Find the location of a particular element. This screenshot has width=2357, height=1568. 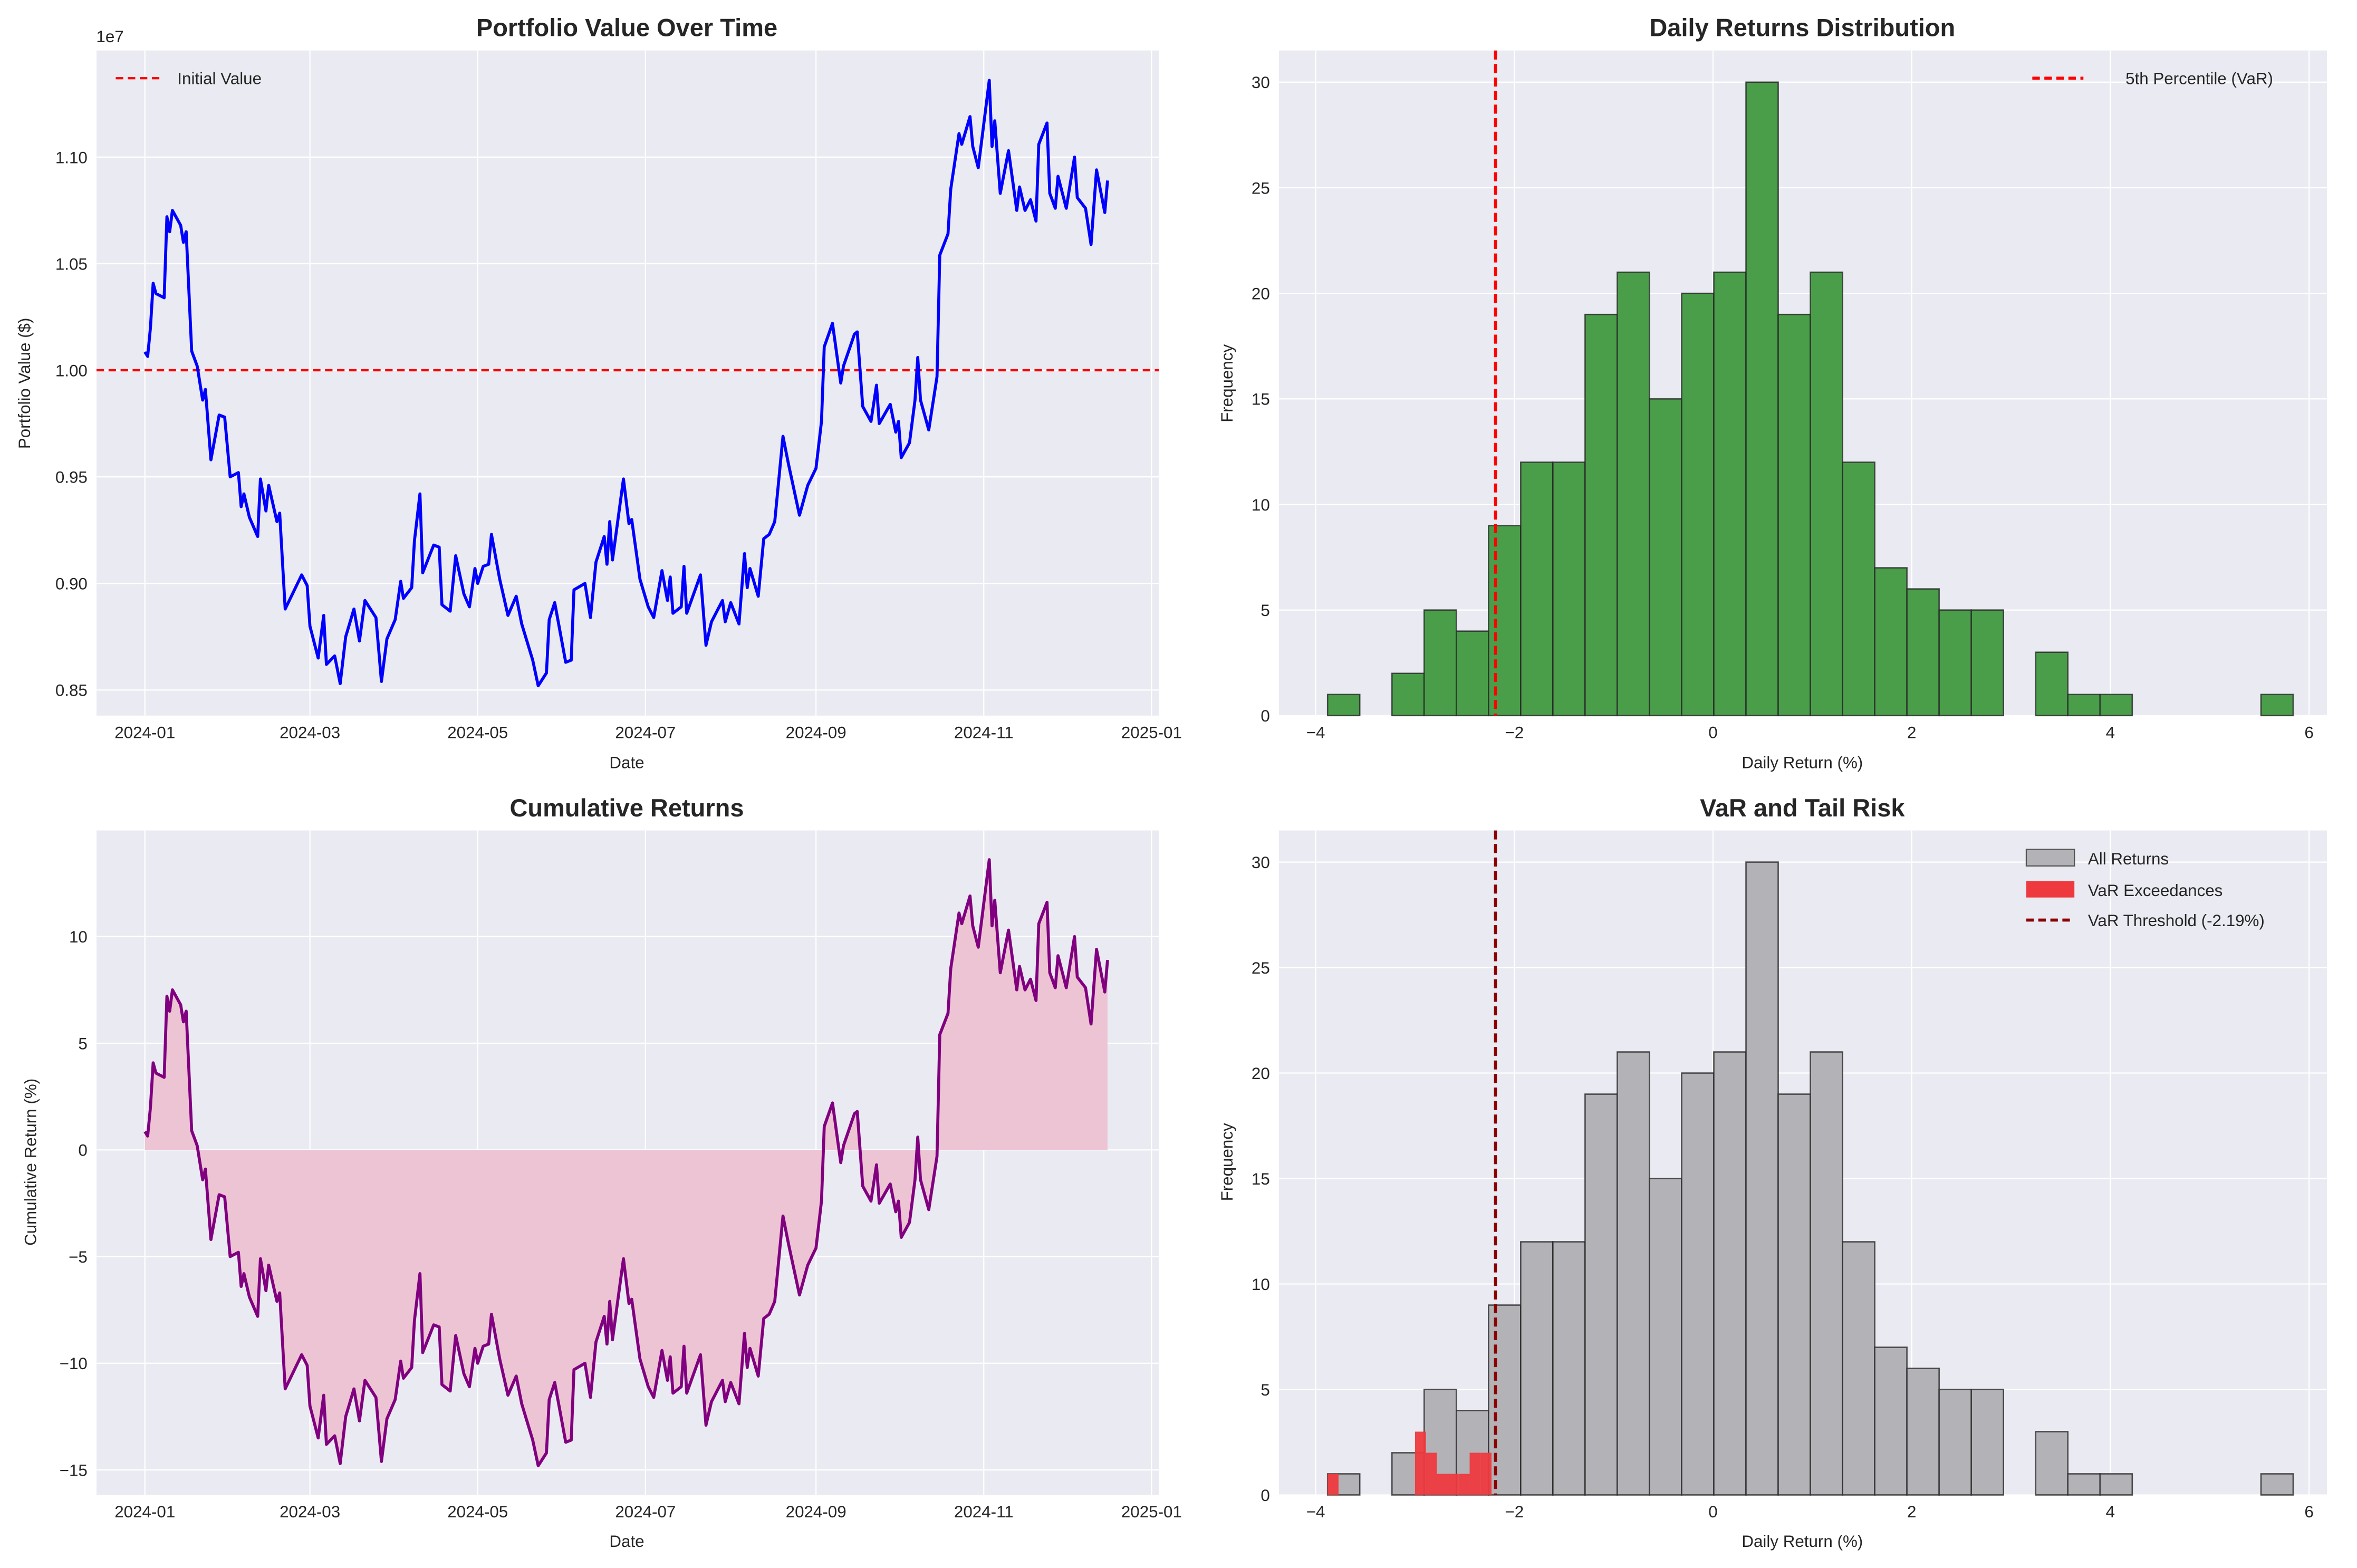

y-axis-label: Cumulative Return (%) is located at coordinates (30, 1163).